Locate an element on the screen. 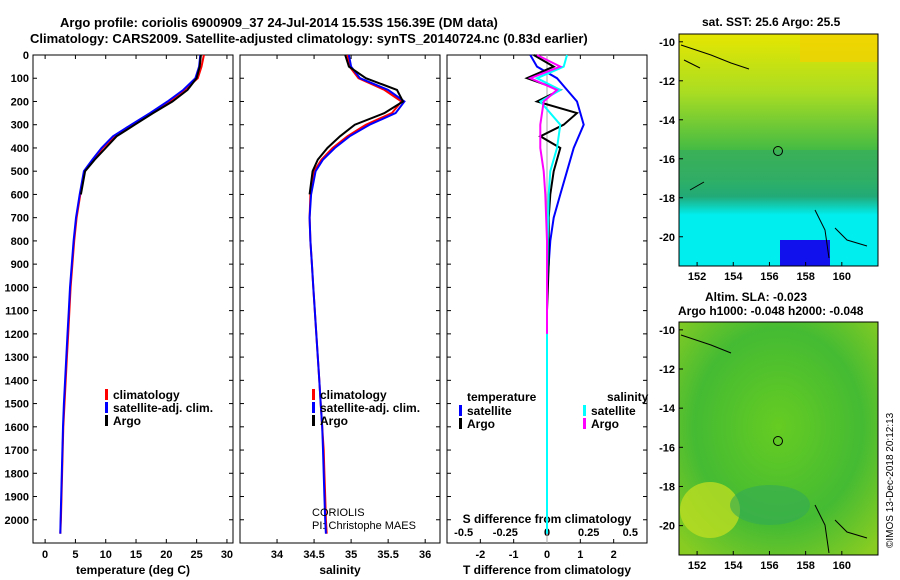 The height and width of the screenshot is (580, 900). map-y-tick-label: -10 is located at coordinates (667, 43).